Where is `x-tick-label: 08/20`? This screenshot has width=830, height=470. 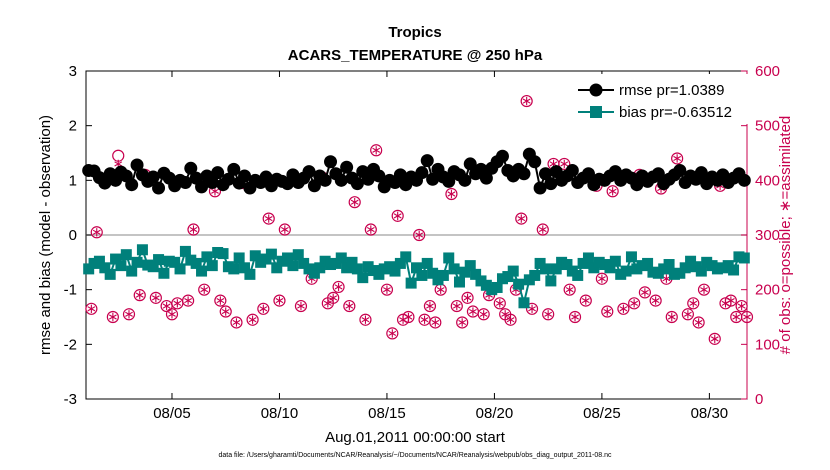 x-tick-label: 08/20 is located at coordinates (495, 413).